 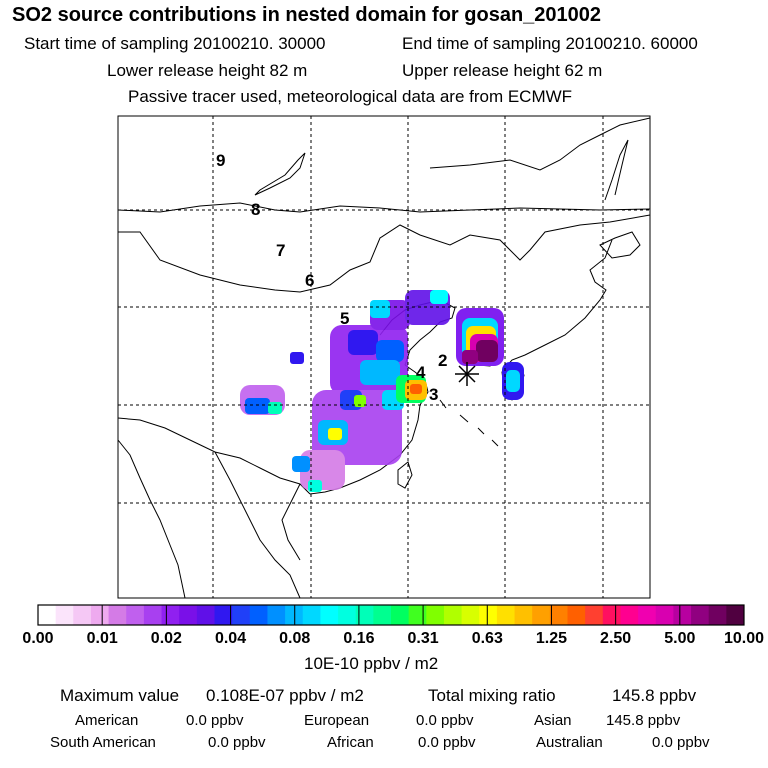 What do you see at coordinates (384, 207) in the screenshot?
I see `coastline-north` at bounding box center [384, 207].